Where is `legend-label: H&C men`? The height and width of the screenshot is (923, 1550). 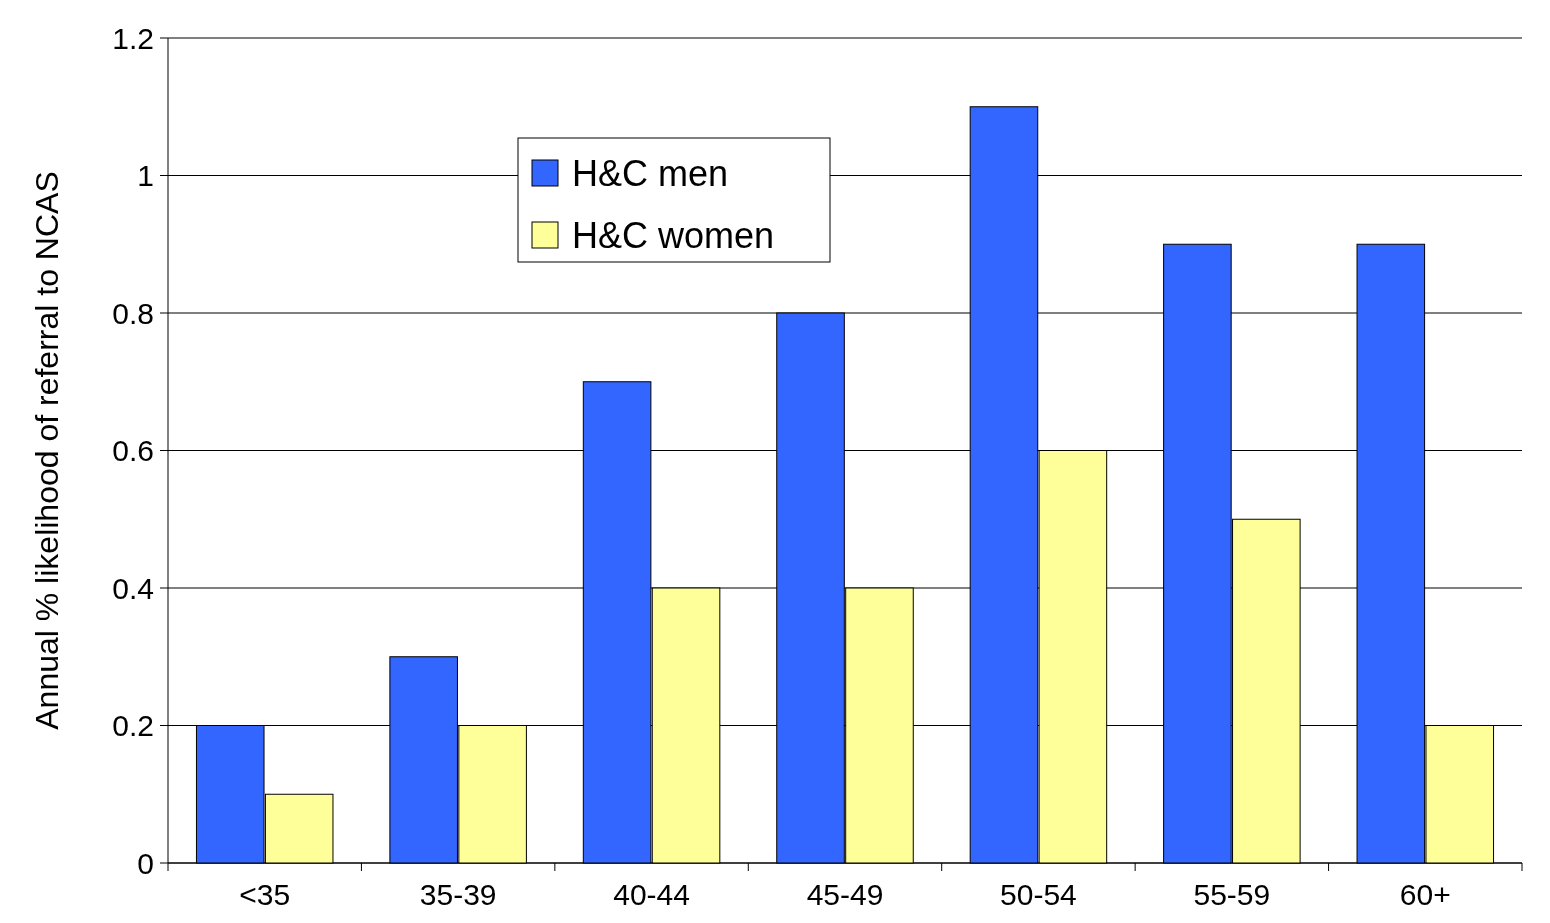
legend-label: H&C men is located at coordinates (650, 173).